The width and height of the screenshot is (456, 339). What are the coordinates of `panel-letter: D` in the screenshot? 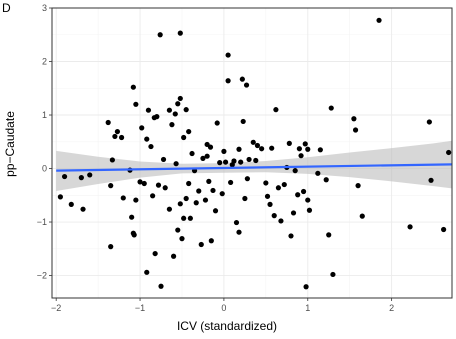 It's located at (6, 8).